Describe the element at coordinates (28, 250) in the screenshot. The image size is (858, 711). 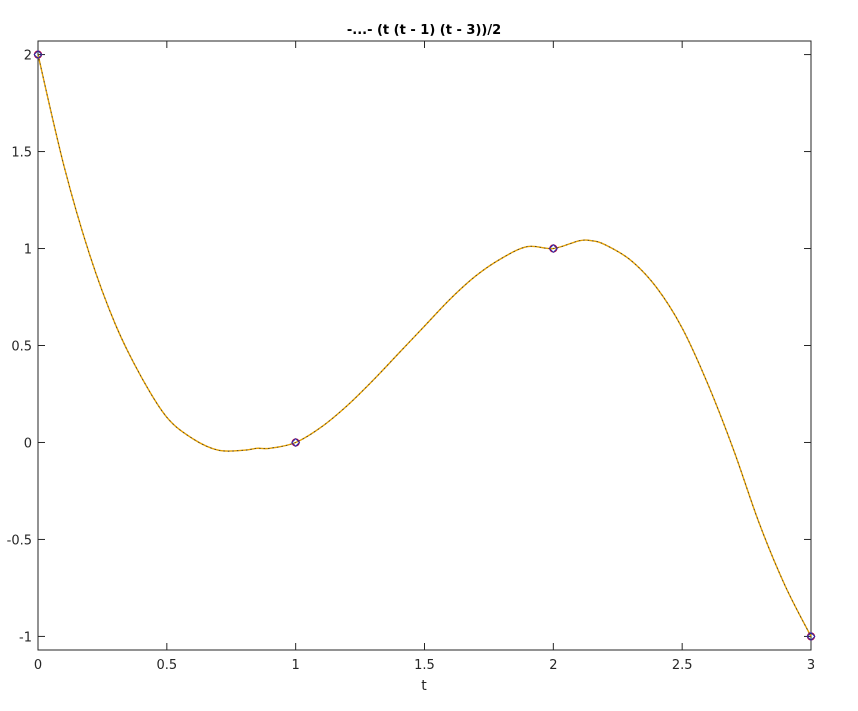
I see `y-tick-label: 1` at that location.